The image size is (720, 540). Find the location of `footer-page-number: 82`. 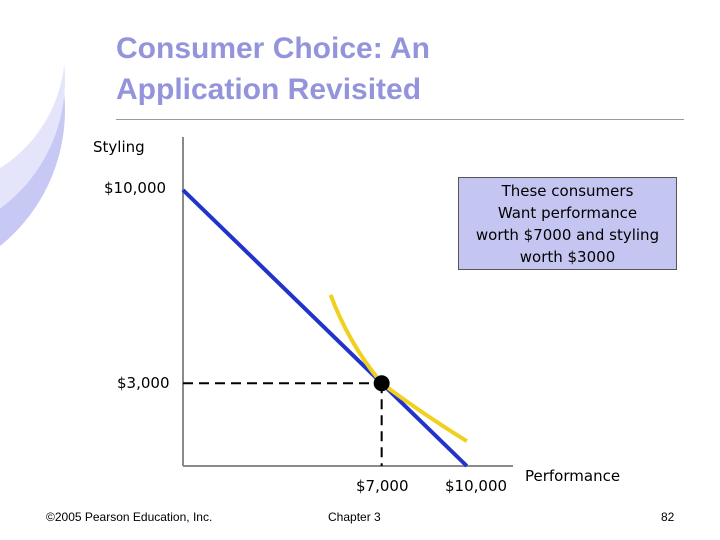

footer-page-number: 82 is located at coordinates (668, 517).